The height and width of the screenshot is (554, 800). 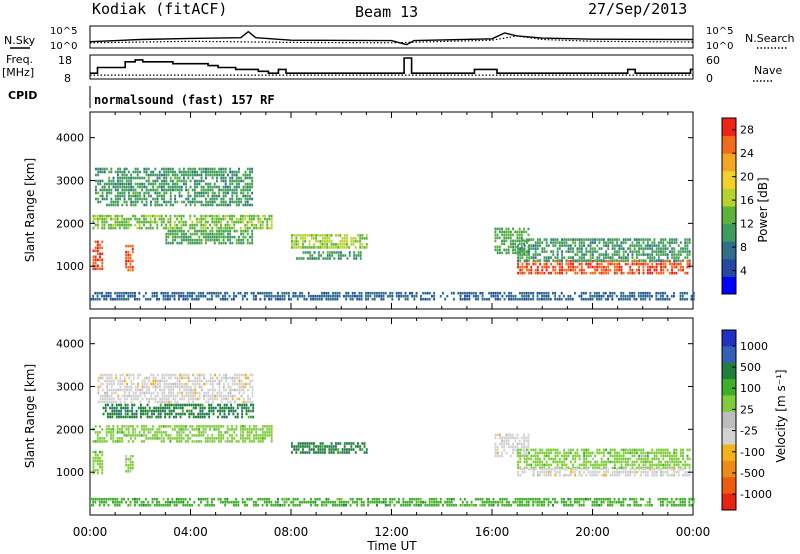 I want to click on freq-ytick-top-left: 18, so click(x=65, y=60).